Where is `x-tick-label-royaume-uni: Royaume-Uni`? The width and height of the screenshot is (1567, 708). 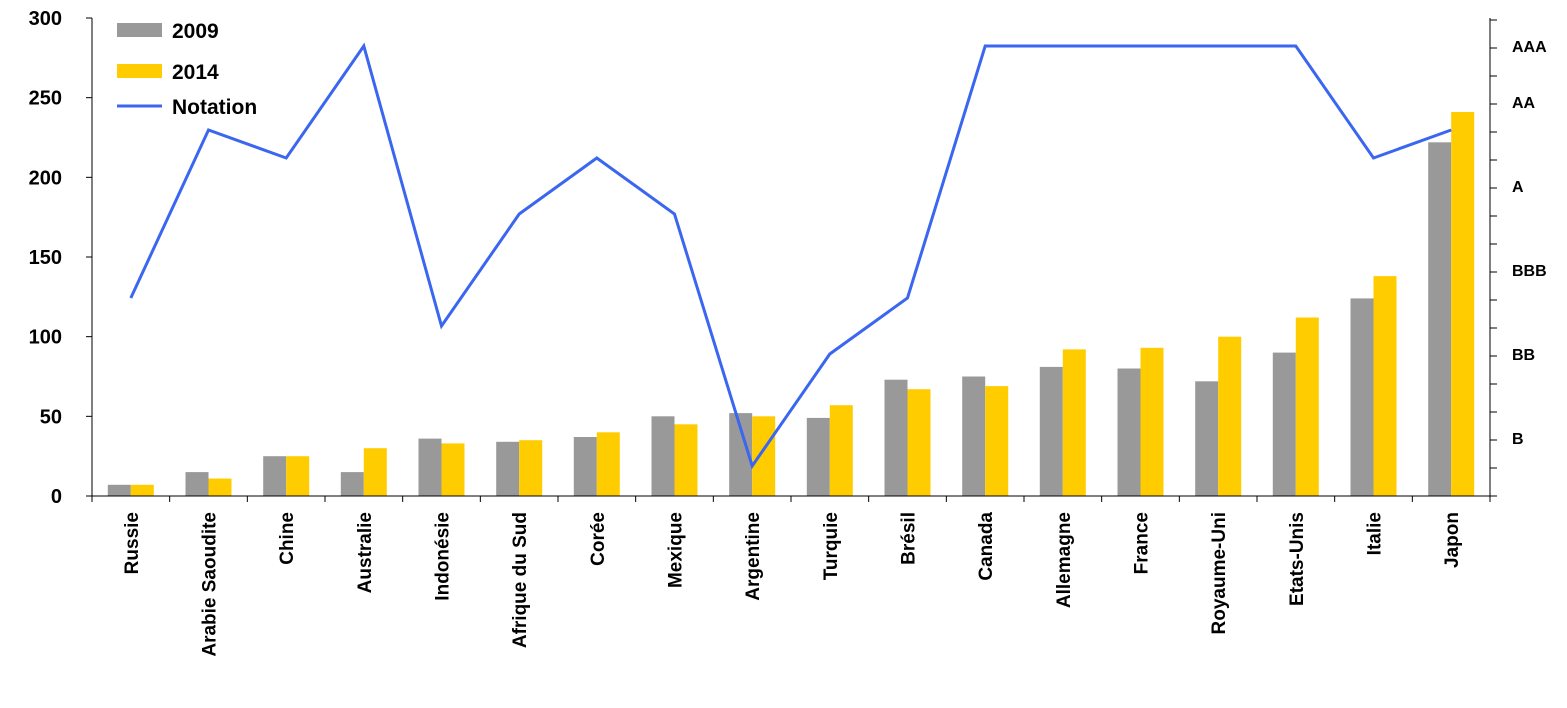 x-tick-label-royaume-uni: Royaume-Uni is located at coordinates (1219, 573).